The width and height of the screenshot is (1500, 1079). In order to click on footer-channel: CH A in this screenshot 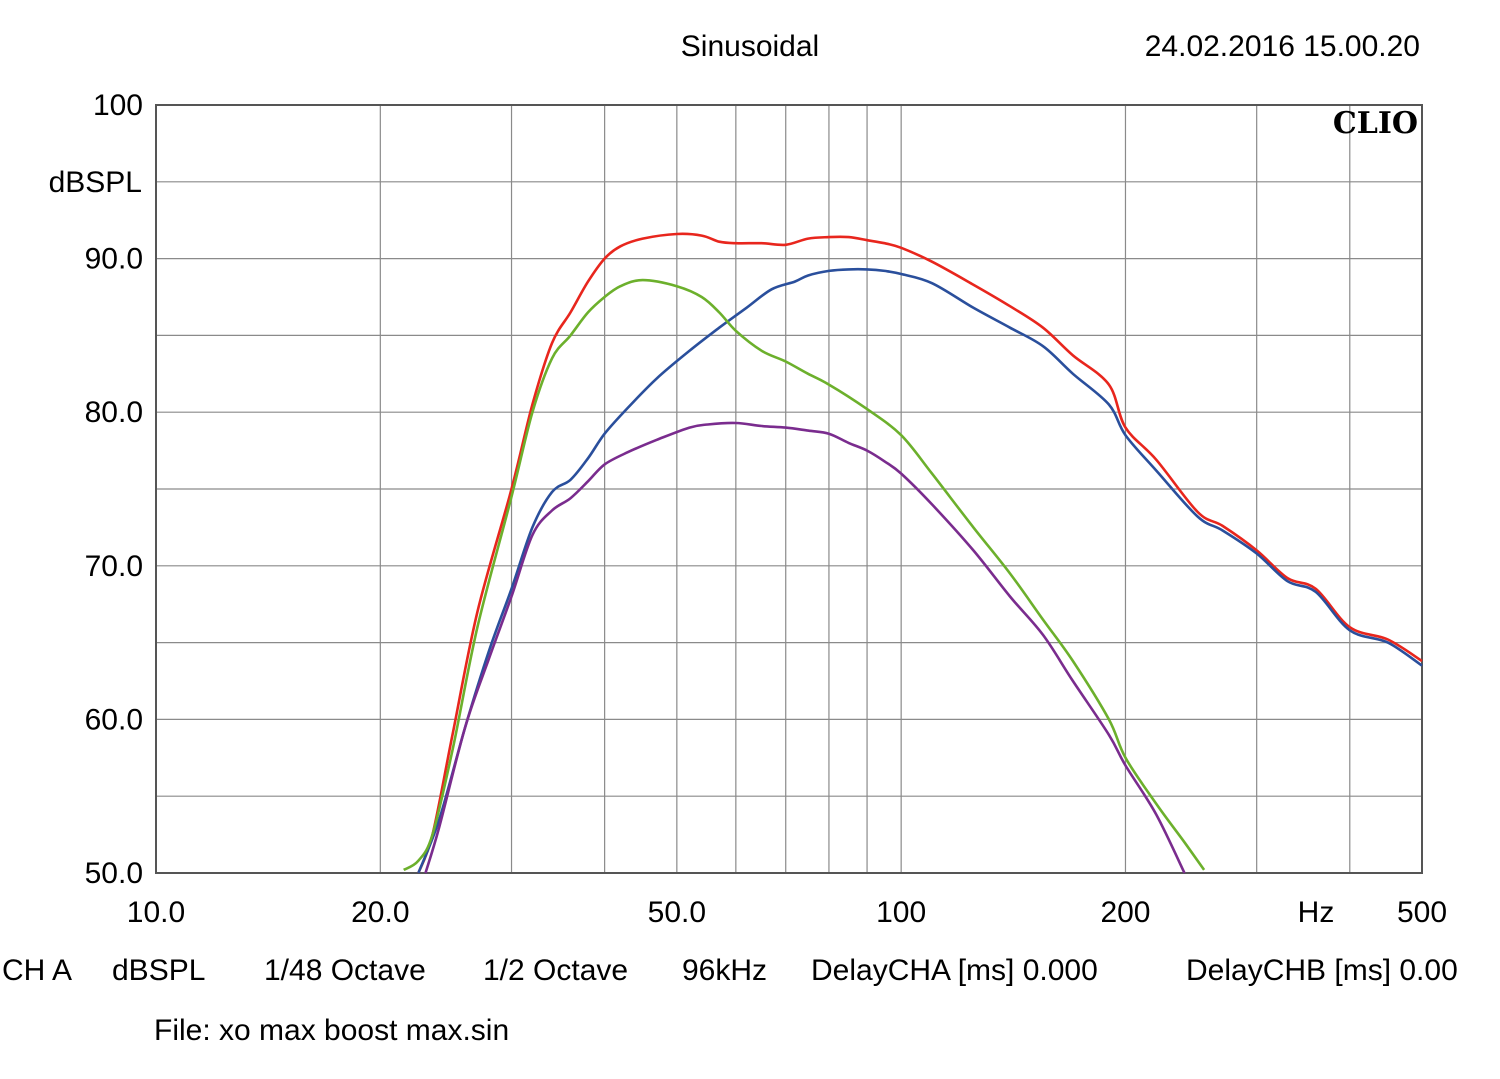, I will do `click(37, 970)`.